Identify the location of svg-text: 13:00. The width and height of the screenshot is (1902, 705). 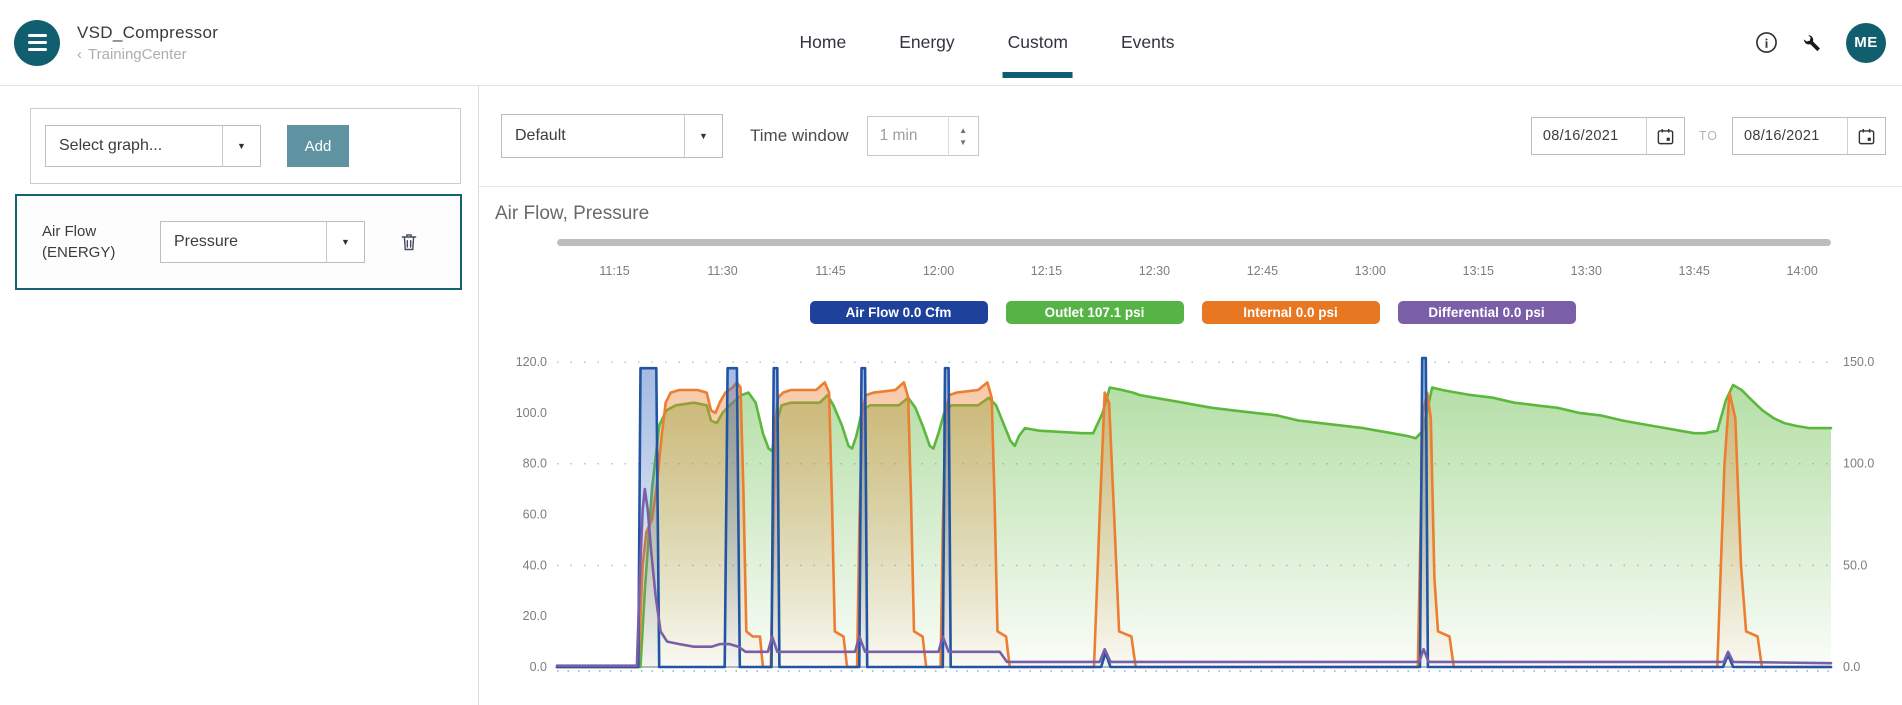
(1370, 271).